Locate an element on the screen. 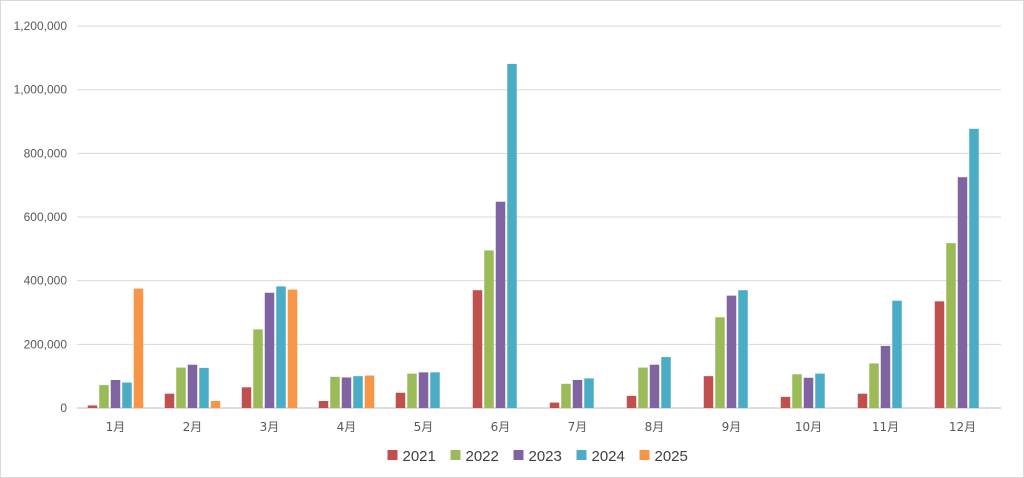 The height and width of the screenshot is (478, 1024). legend-label: 2025 is located at coordinates (671, 456).